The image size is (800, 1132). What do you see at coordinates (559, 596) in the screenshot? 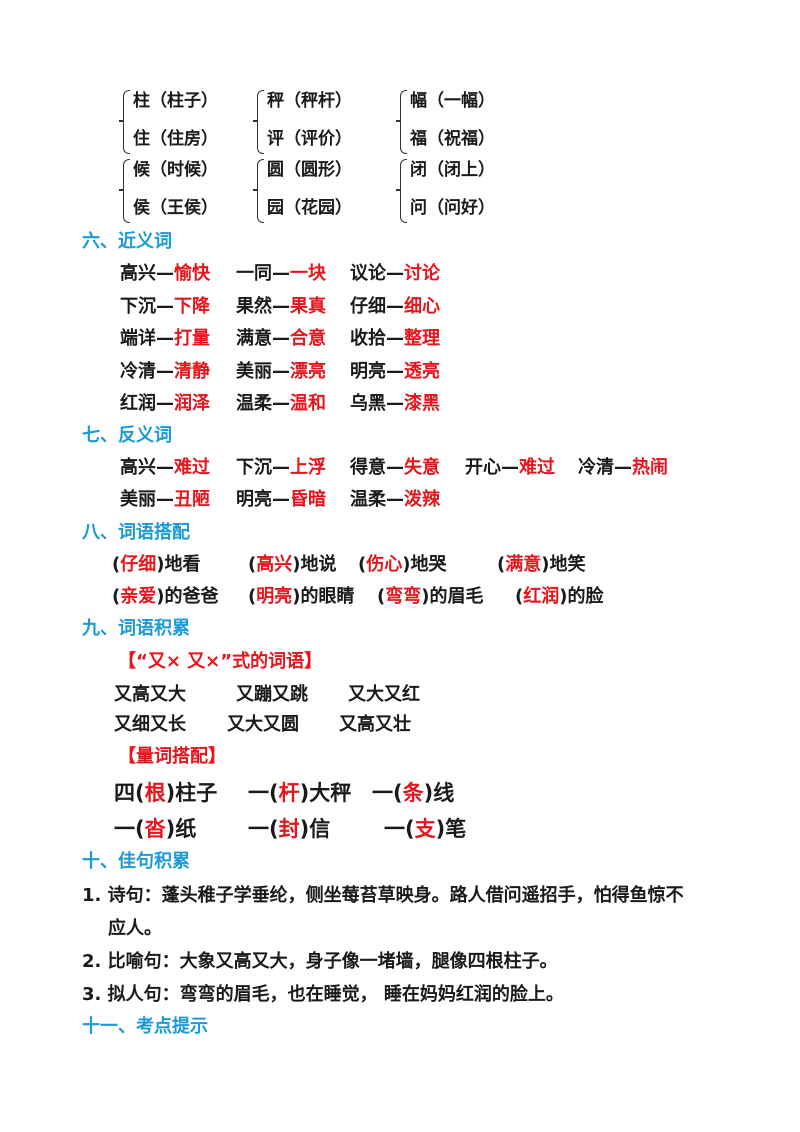
I see `collocation-item: (红润)的脸` at bounding box center [559, 596].